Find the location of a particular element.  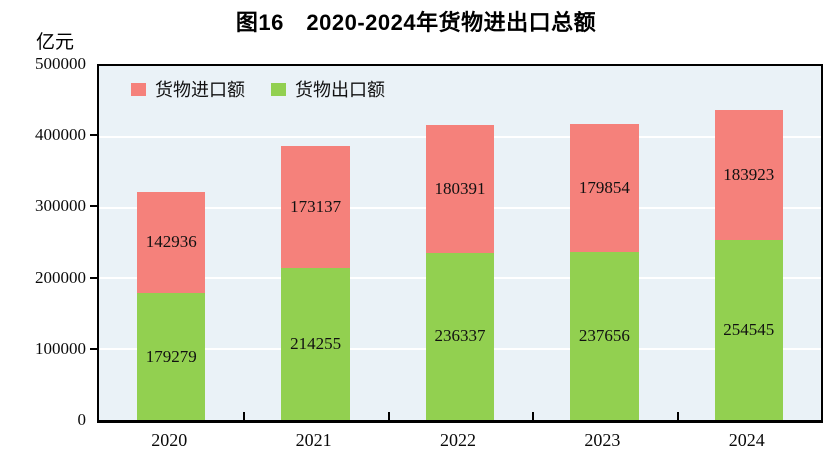

legend-label-imports: 货物进口额 is located at coordinates (200, 90).